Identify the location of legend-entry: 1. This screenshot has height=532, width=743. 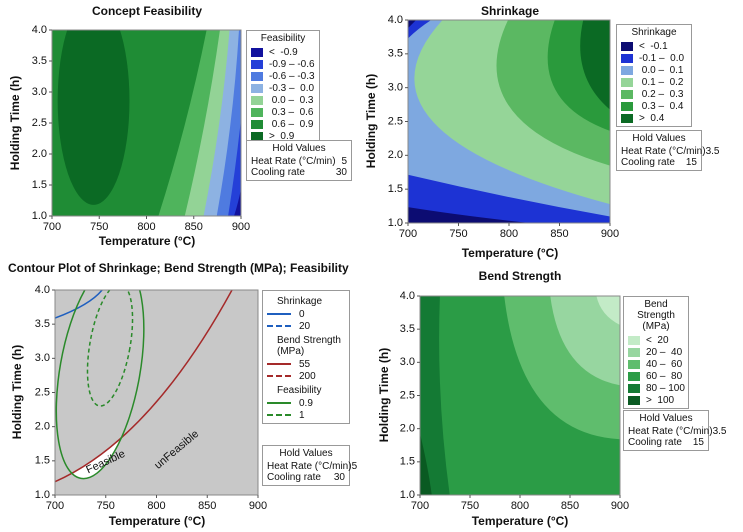
(306, 415).